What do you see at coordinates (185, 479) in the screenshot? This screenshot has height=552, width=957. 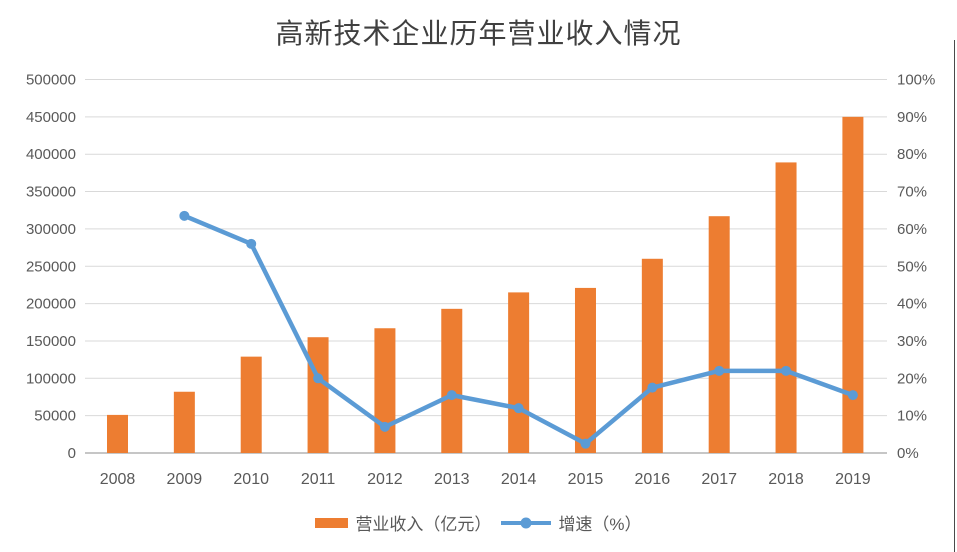 I see `x-axis-tick-label: 2009` at bounding box center [185, 479].